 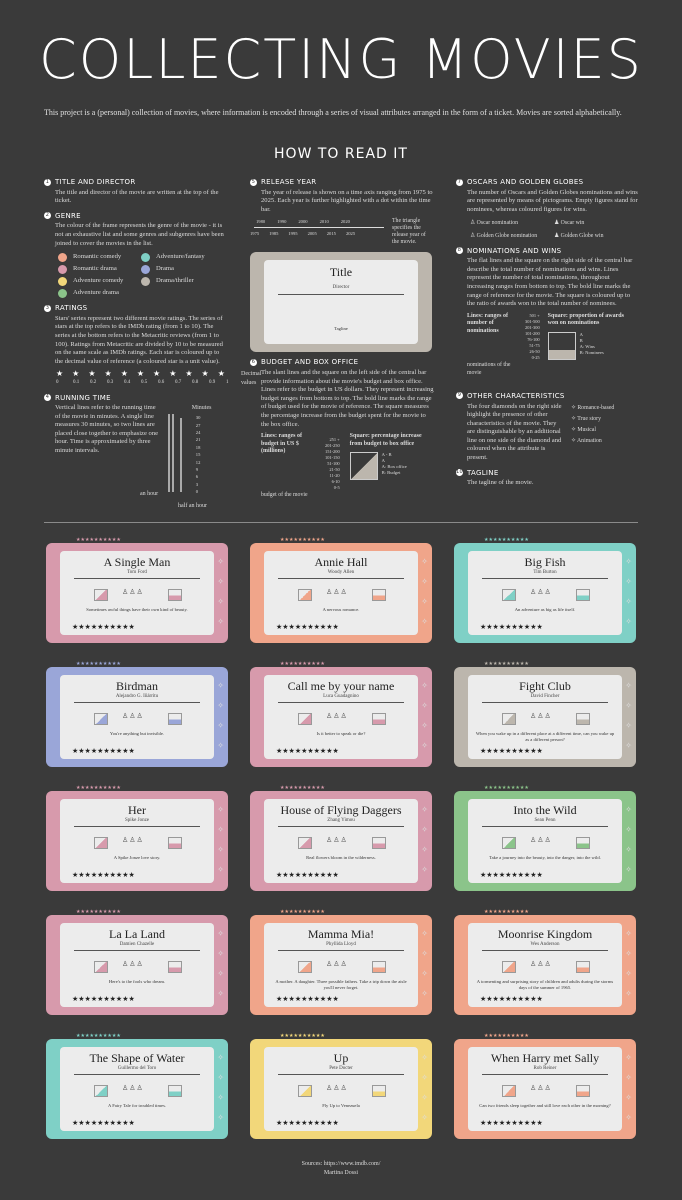 I want to click on nomination-range: 201-300, so click(x=532, y=327).